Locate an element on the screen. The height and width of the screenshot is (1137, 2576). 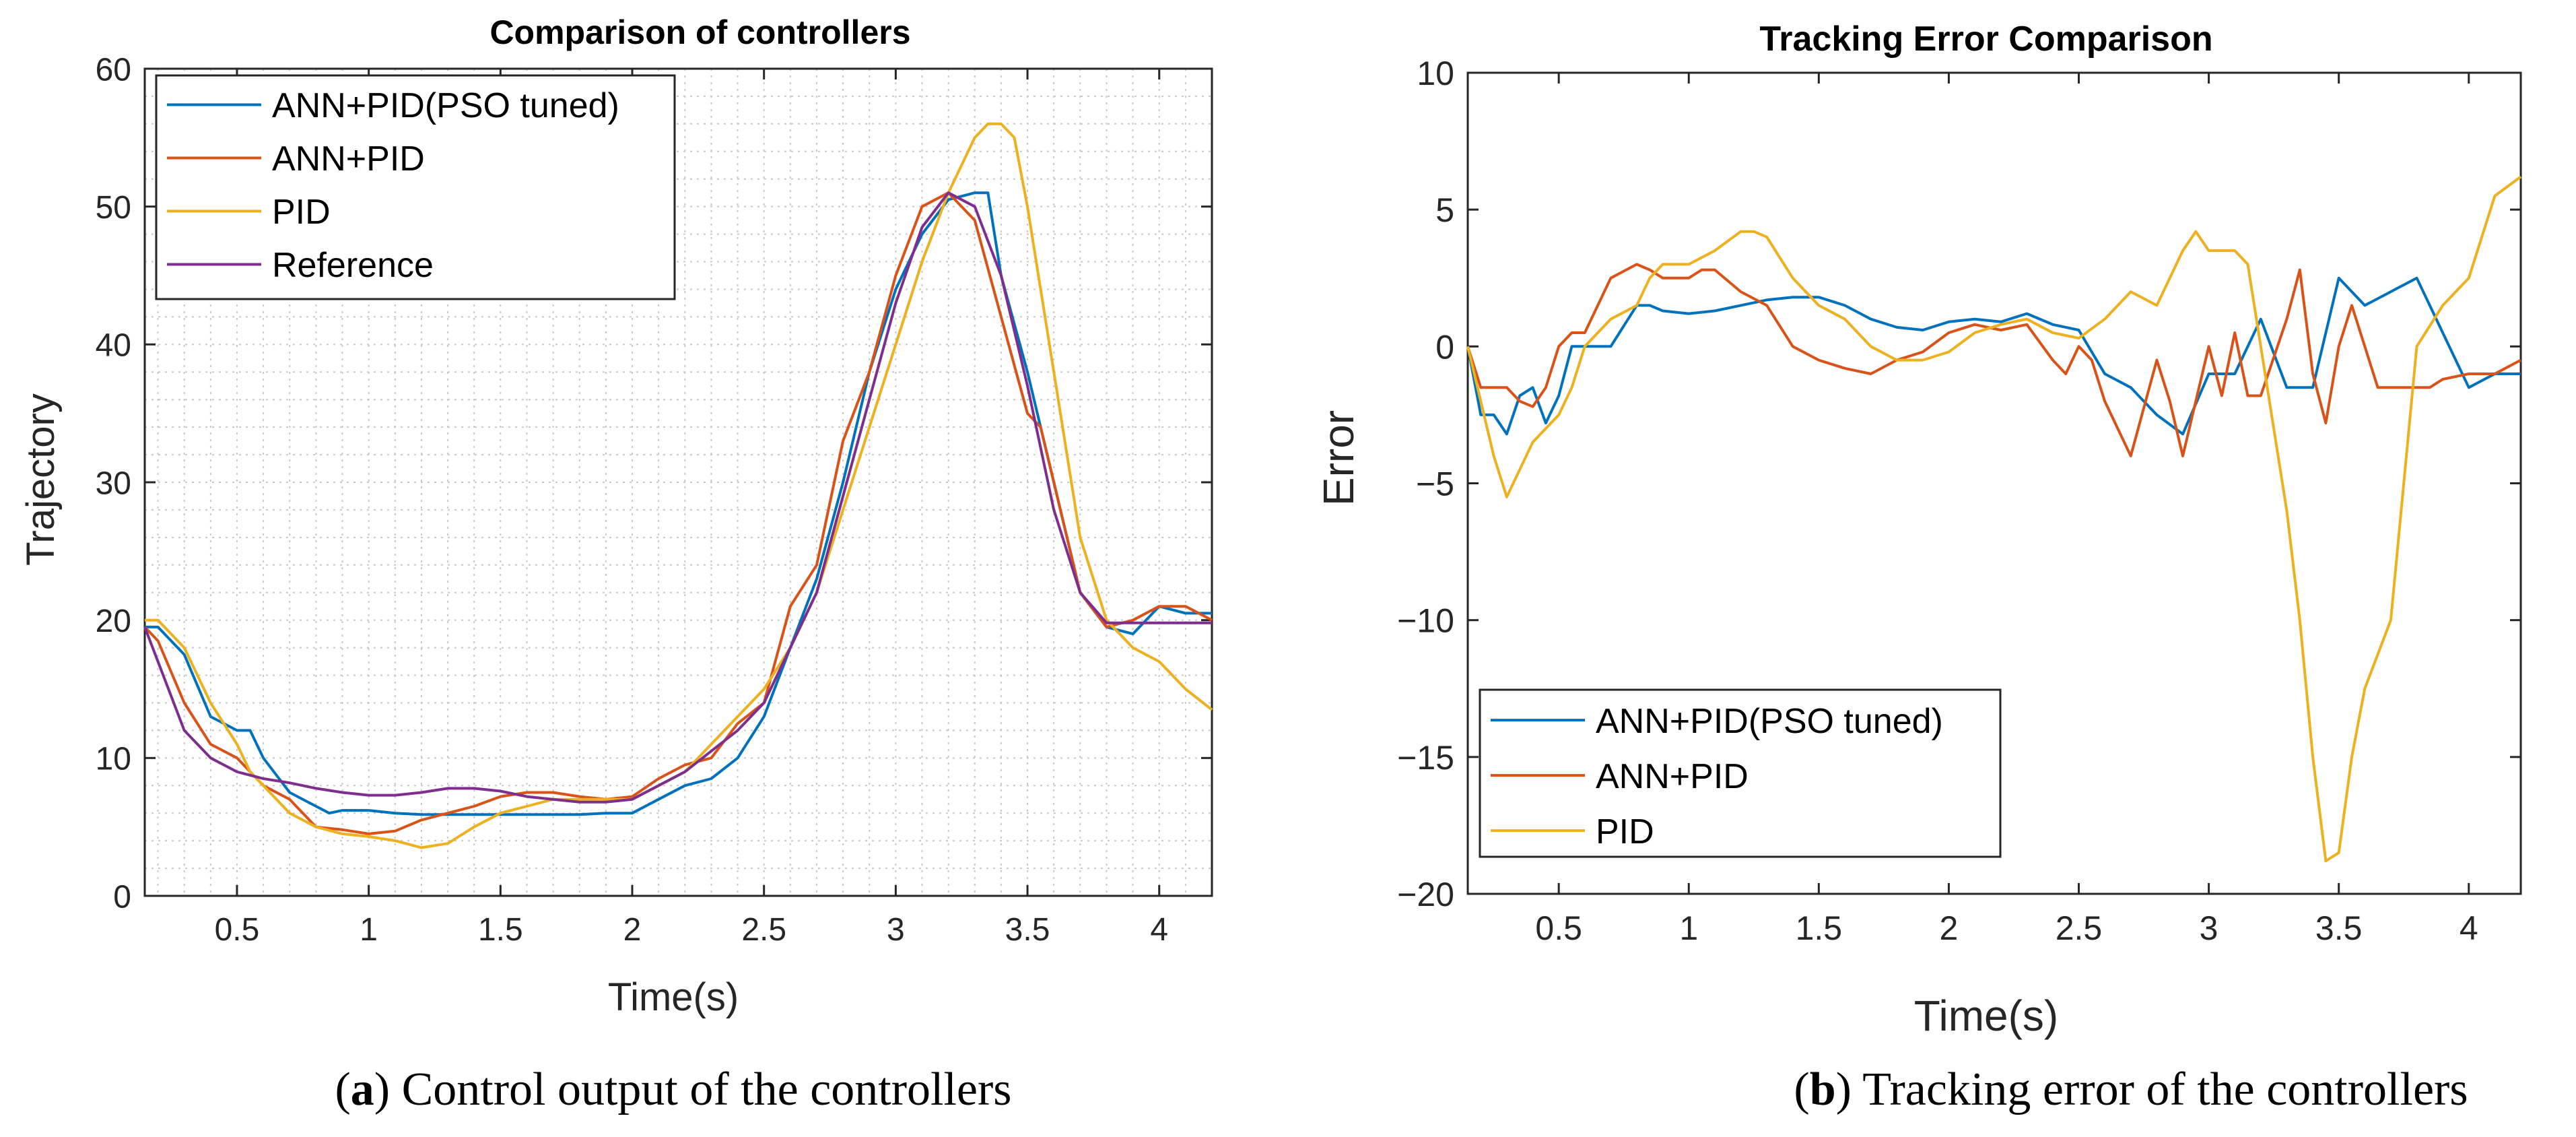
chart-b-x-tick-label: 2 is located at coordinates (1949, 928).